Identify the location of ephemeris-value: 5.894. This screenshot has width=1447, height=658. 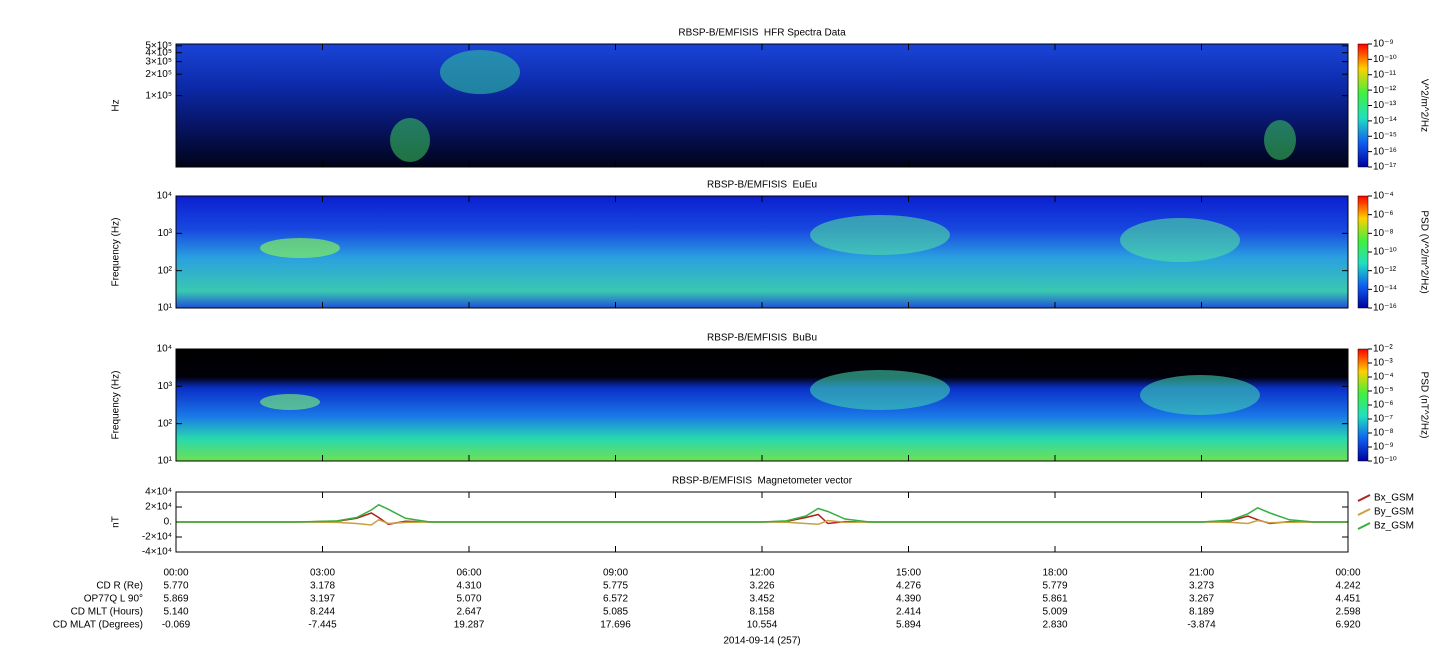
(908, 625).